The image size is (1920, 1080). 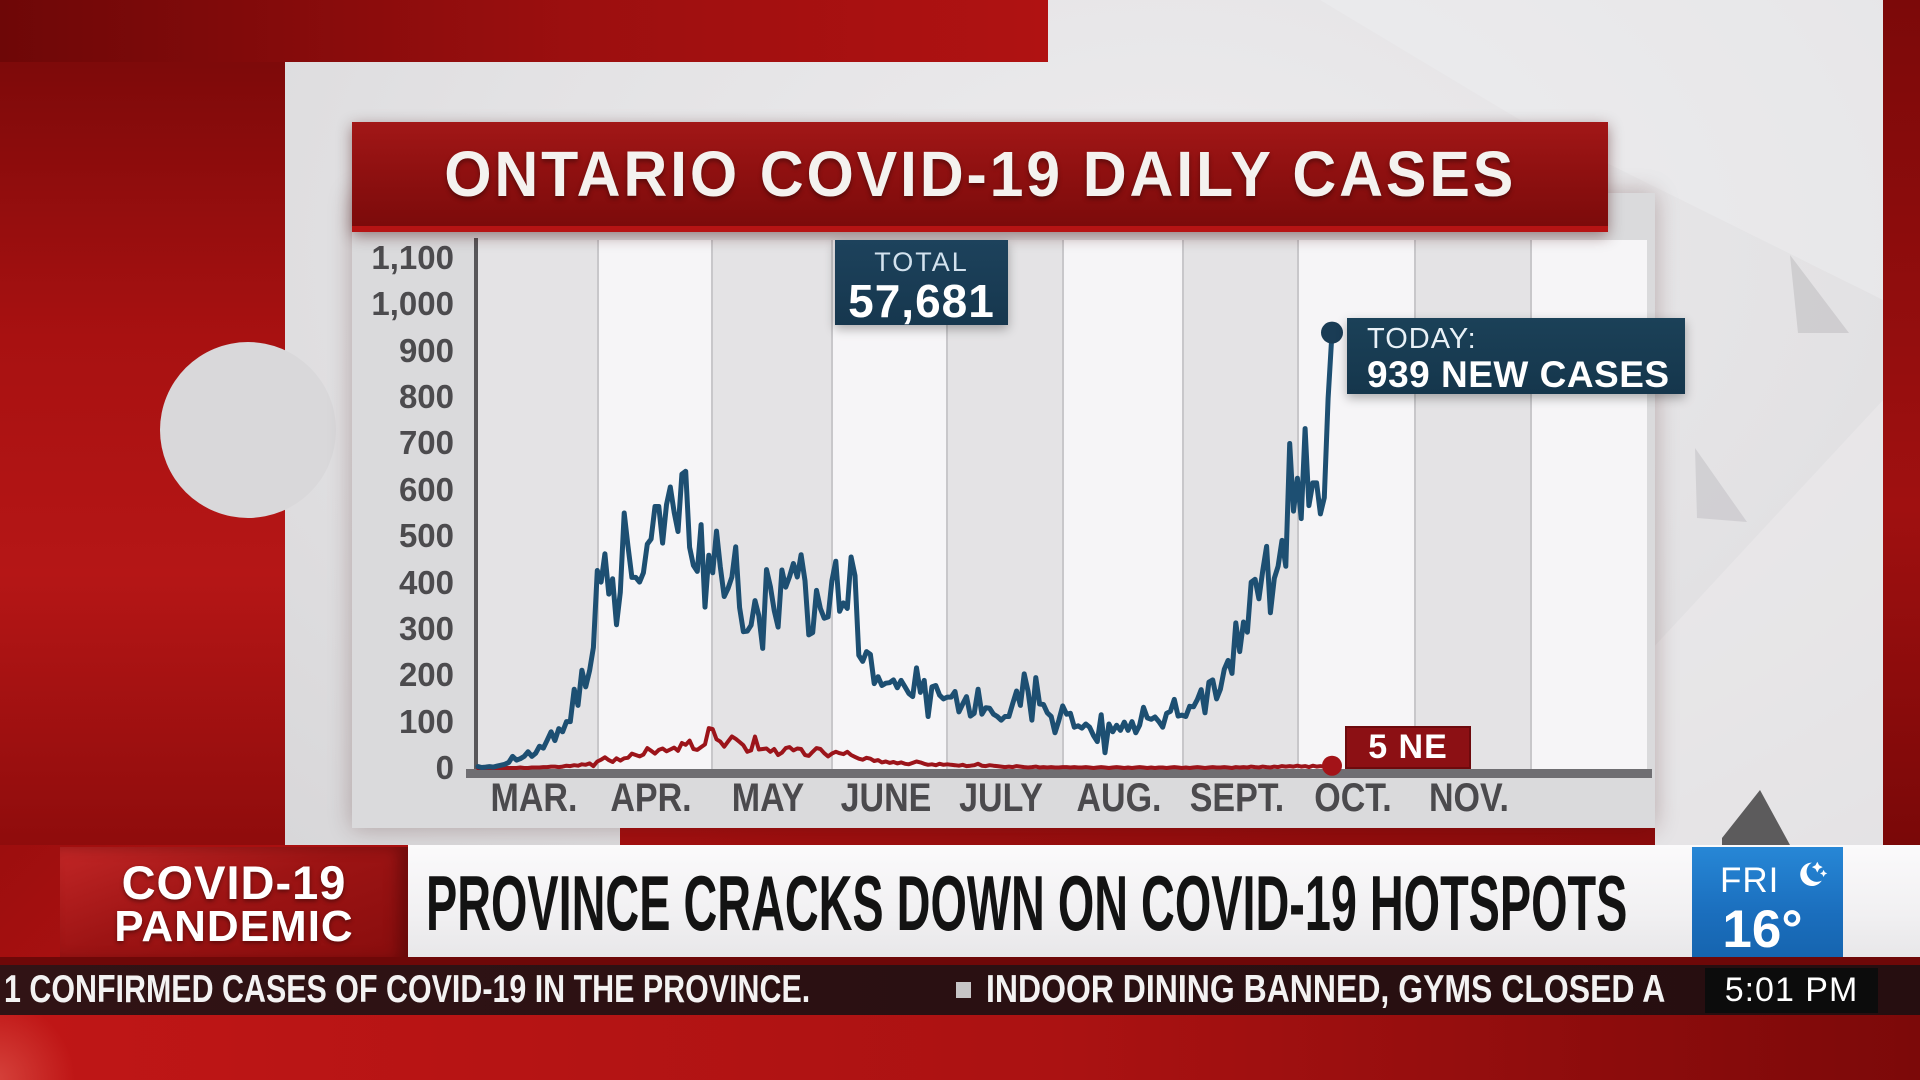 What do you see at coordinates (234, 926) in the screenshot?
I see `topic-line2: PANDEMIC` at bounding box center [234, 926].